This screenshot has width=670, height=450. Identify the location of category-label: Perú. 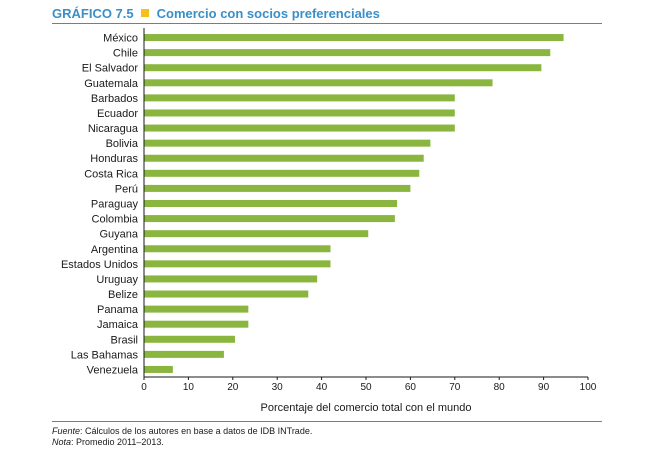
(126, 189).